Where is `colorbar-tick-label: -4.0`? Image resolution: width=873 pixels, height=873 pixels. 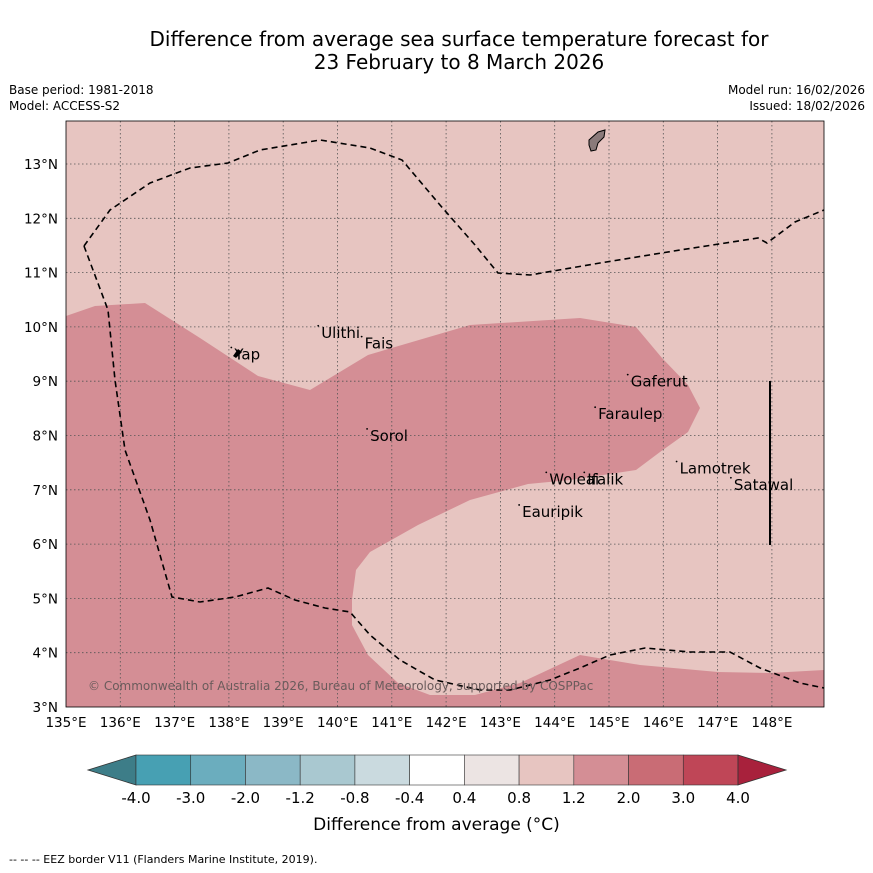
colorbar-tick-label: -4.0 is located at coordinates (135, 798).